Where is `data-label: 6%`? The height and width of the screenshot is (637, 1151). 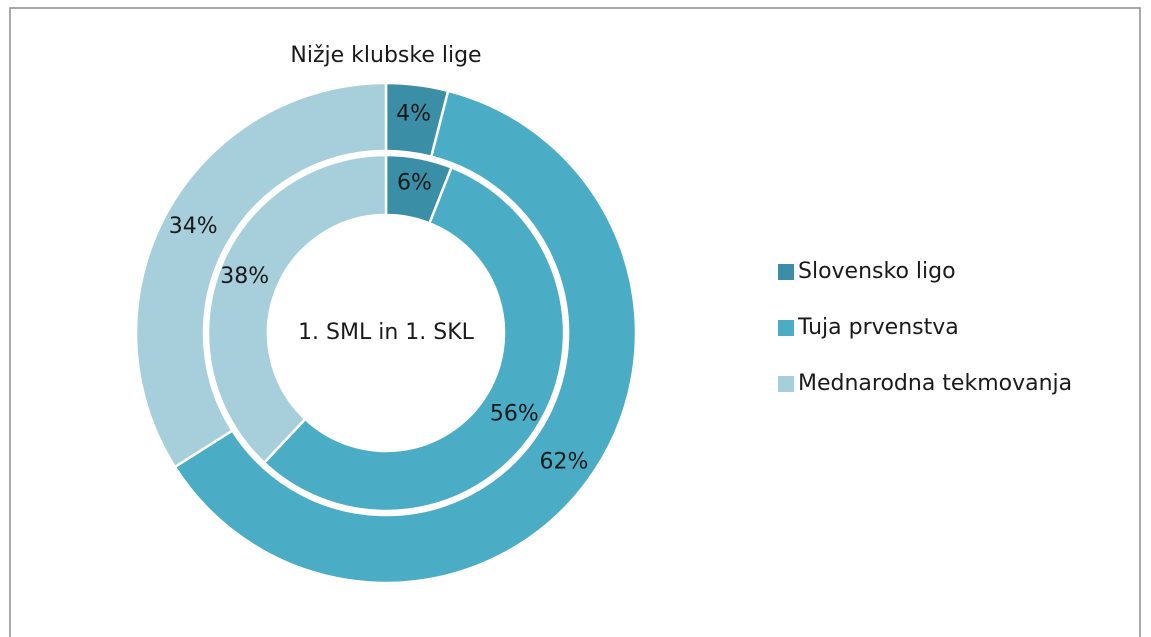 data-label: 6% is located at coordinates (414, 183).